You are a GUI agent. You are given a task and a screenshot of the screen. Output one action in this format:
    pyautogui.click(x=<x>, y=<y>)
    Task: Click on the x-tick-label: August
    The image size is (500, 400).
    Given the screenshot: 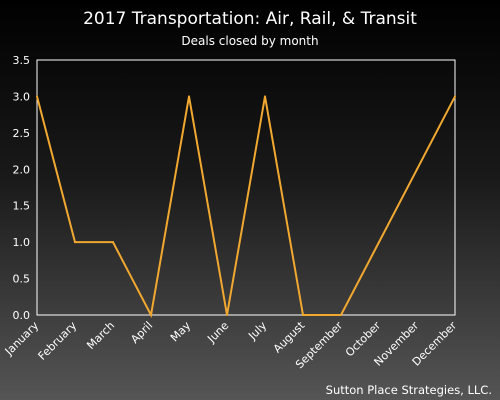 What is the action you would take?
    pyautogui.click(x=289, y=337)
    